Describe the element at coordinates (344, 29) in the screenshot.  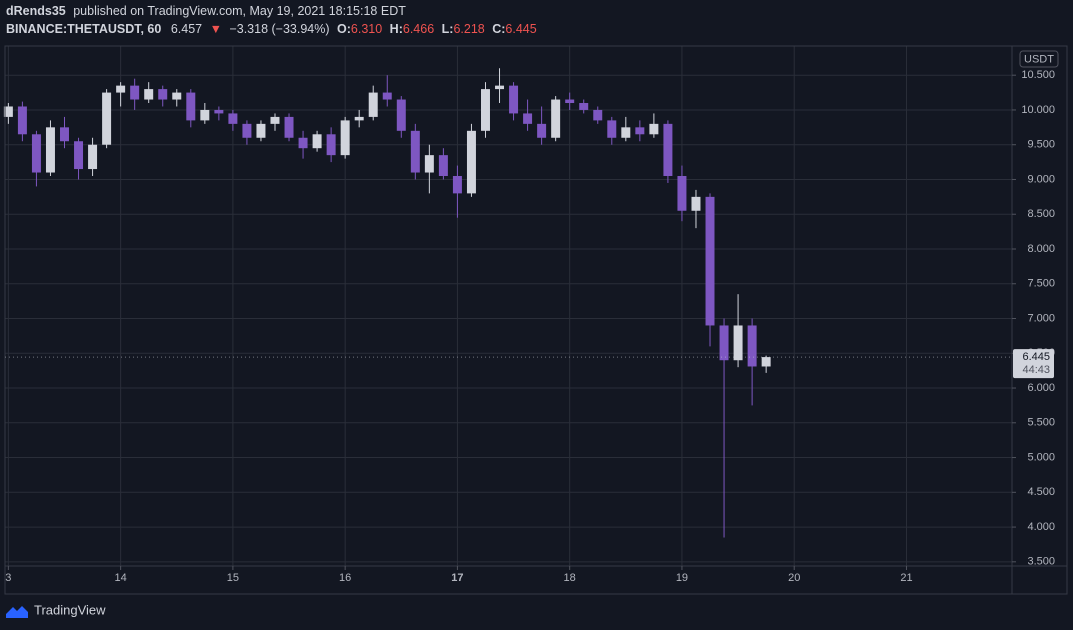
I see `ohlc-label: O:` at that location.